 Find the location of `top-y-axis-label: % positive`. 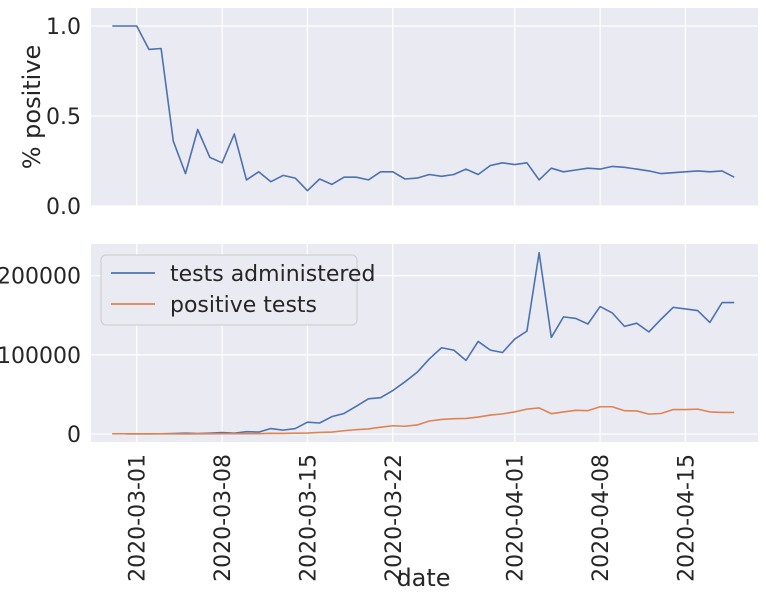

top-y-axis-label: % positive is located at coordinates (32, 107).